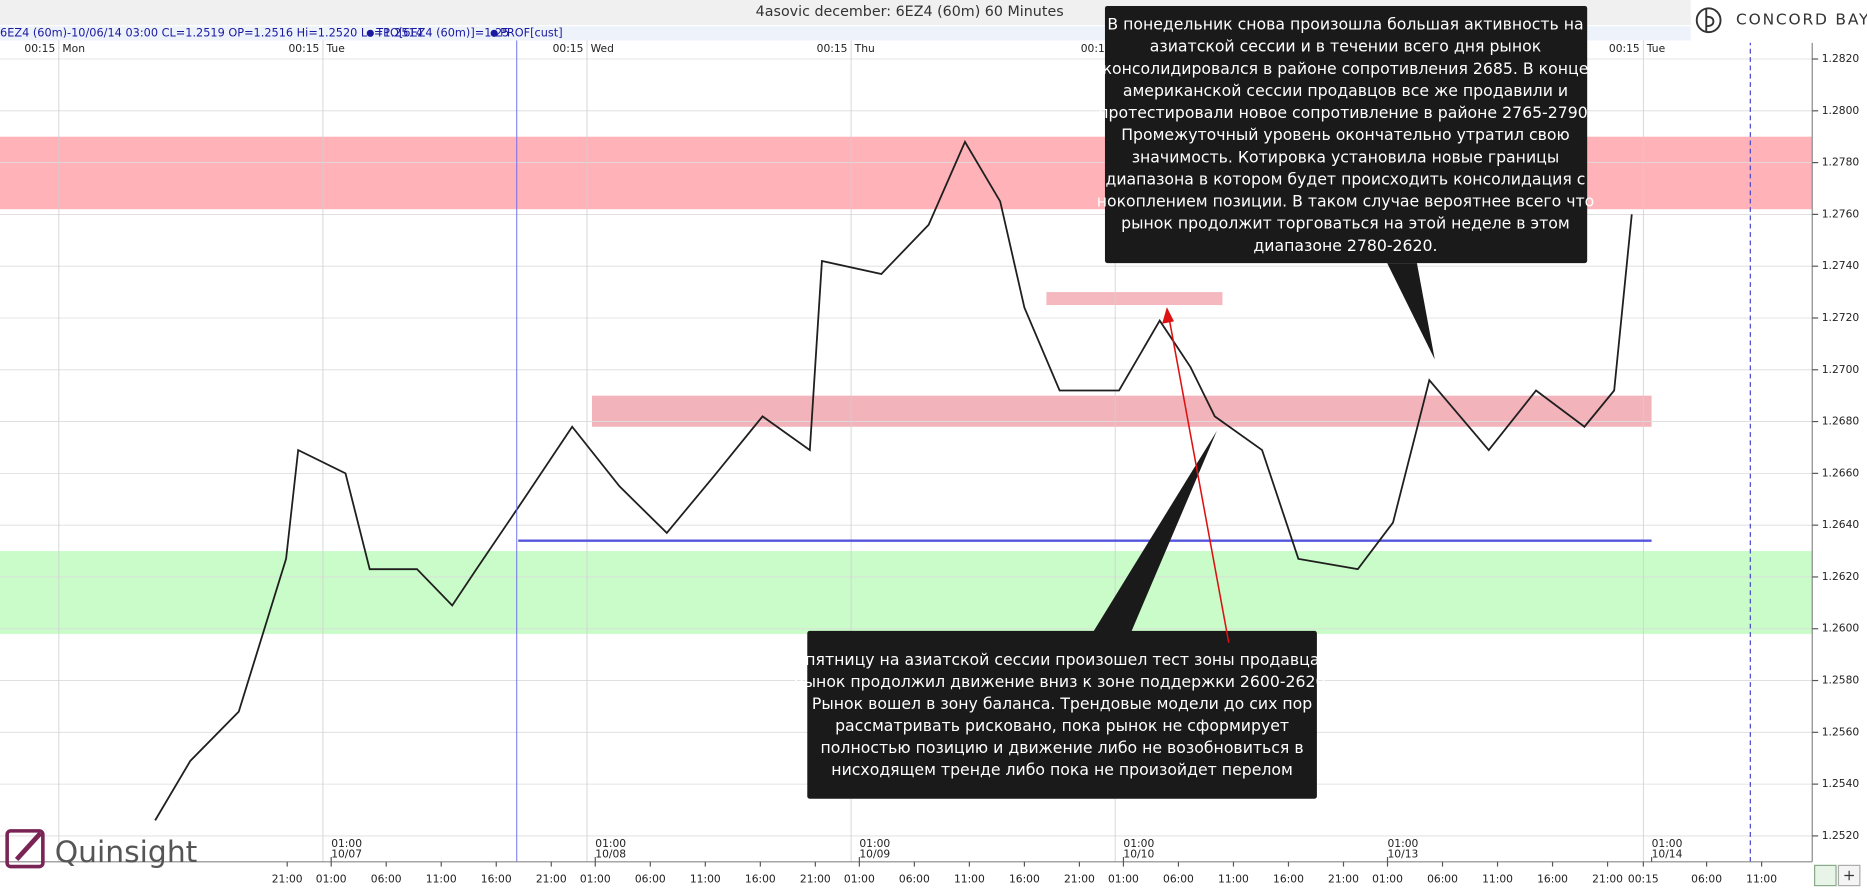 The height and width of the screenshot is (892, 1867). I want to click on y-tick-label: 1.2800, so click(1841, 110).